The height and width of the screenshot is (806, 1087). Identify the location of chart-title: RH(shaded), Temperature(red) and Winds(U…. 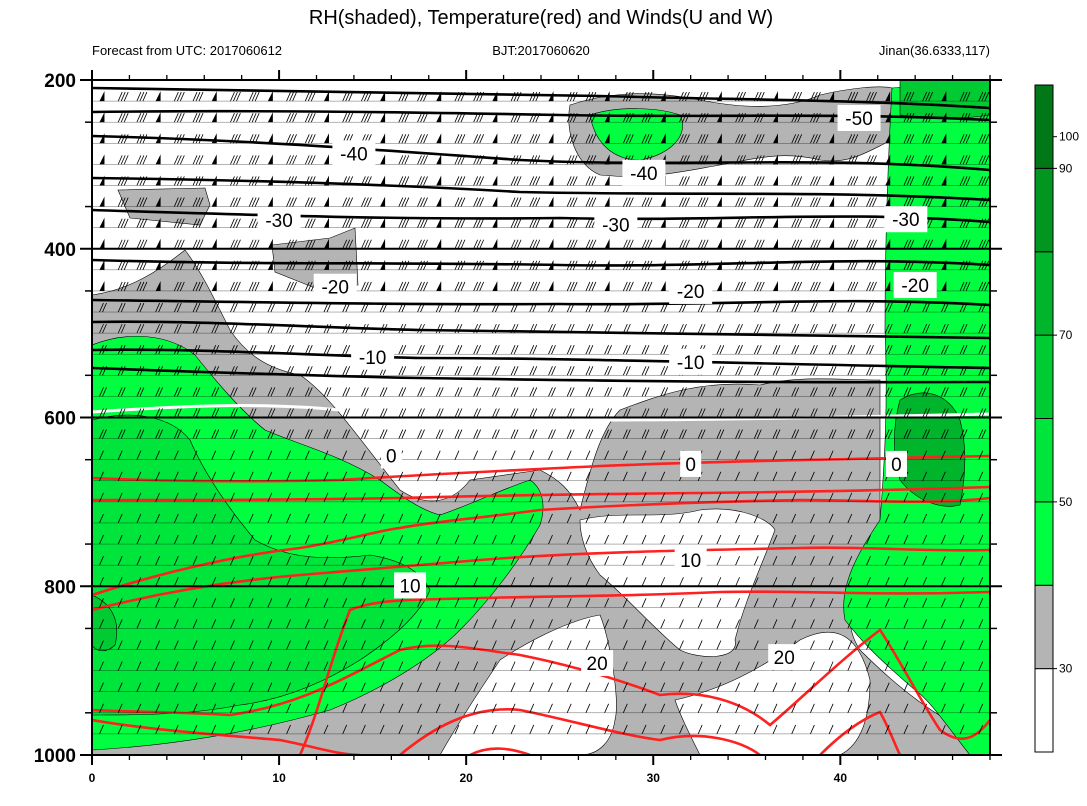
(541, 18).